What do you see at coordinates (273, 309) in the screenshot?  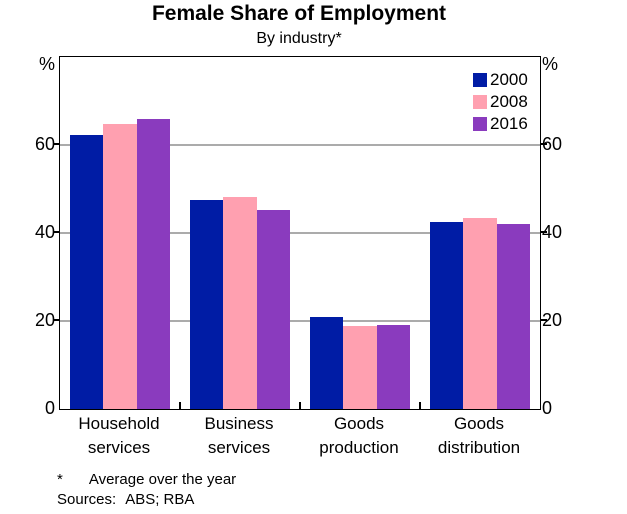 I see `bar-business-services-2016` at bounding box center [273, 309].